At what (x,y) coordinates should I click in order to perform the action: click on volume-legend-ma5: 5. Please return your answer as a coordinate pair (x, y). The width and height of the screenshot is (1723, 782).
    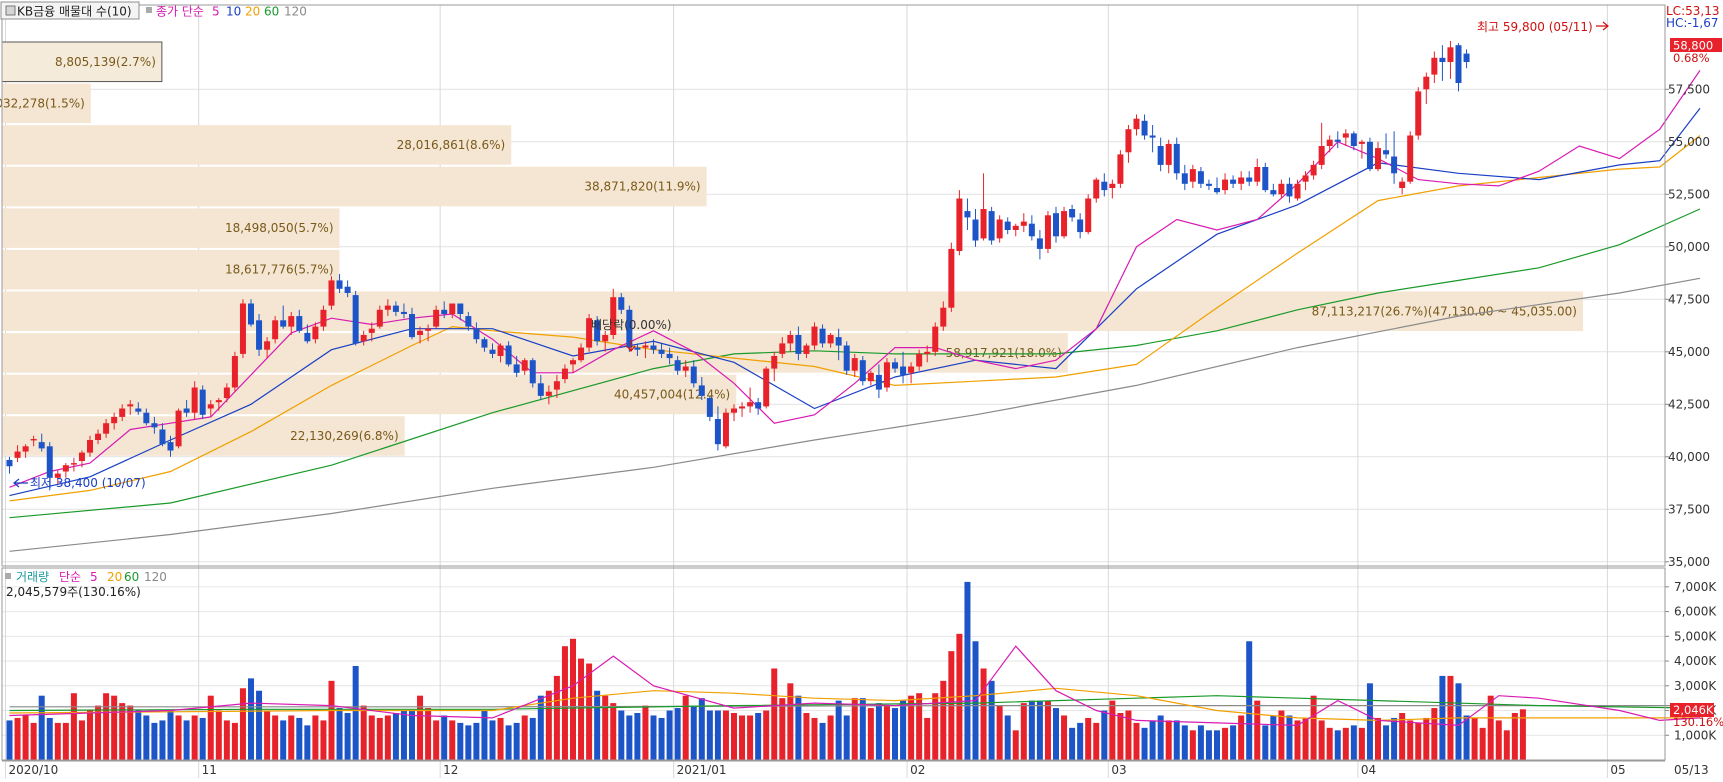
    Looking at the image, I should click on (94, 577).